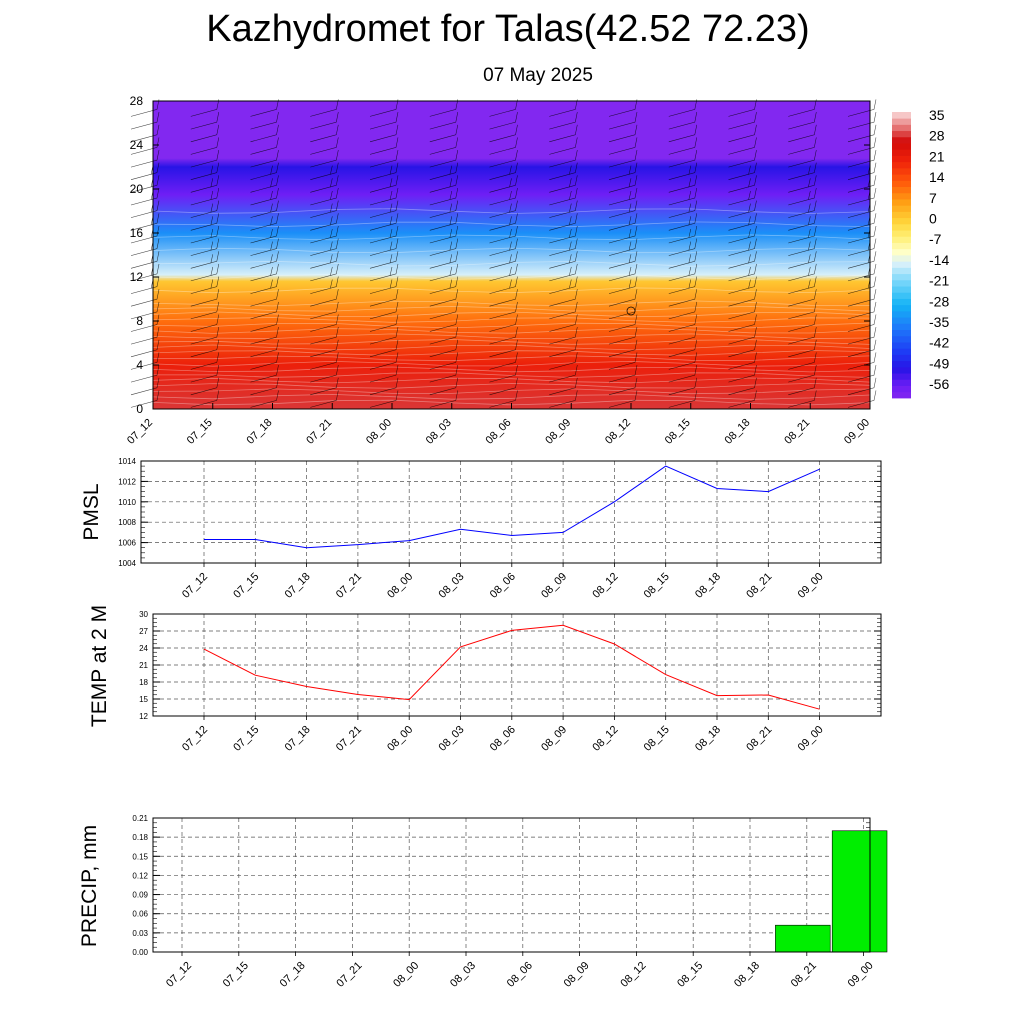 The width and height of the screenshot is (1024, 1024). I want to click on ytick-label: 0.03, so click(140, 933).